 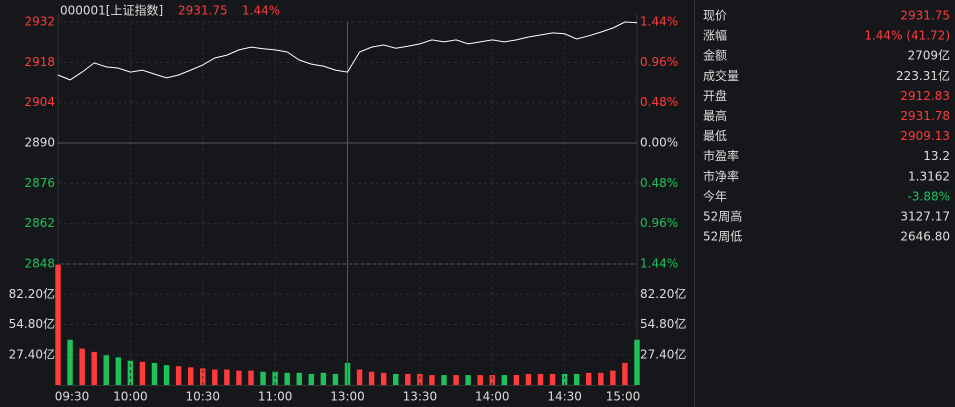 What do you see at coordinates (39, 143) in the screenshot?
I see `y-tick-label: 2890` at bounding box center [39, 143].